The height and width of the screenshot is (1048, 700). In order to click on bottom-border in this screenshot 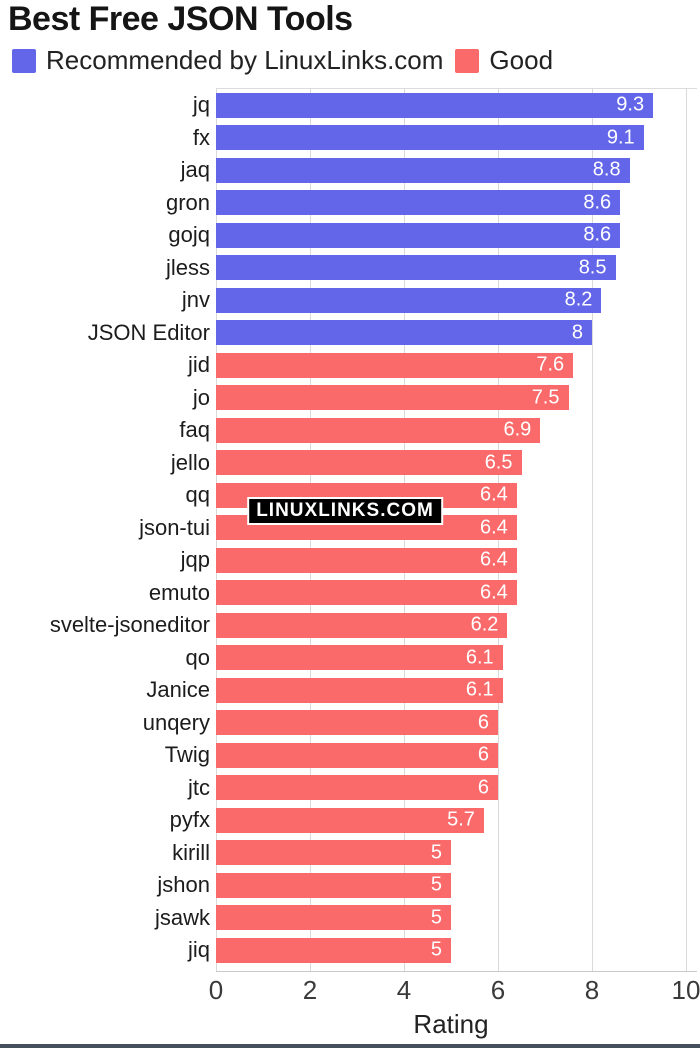, I will do `click(350, 1046)`.